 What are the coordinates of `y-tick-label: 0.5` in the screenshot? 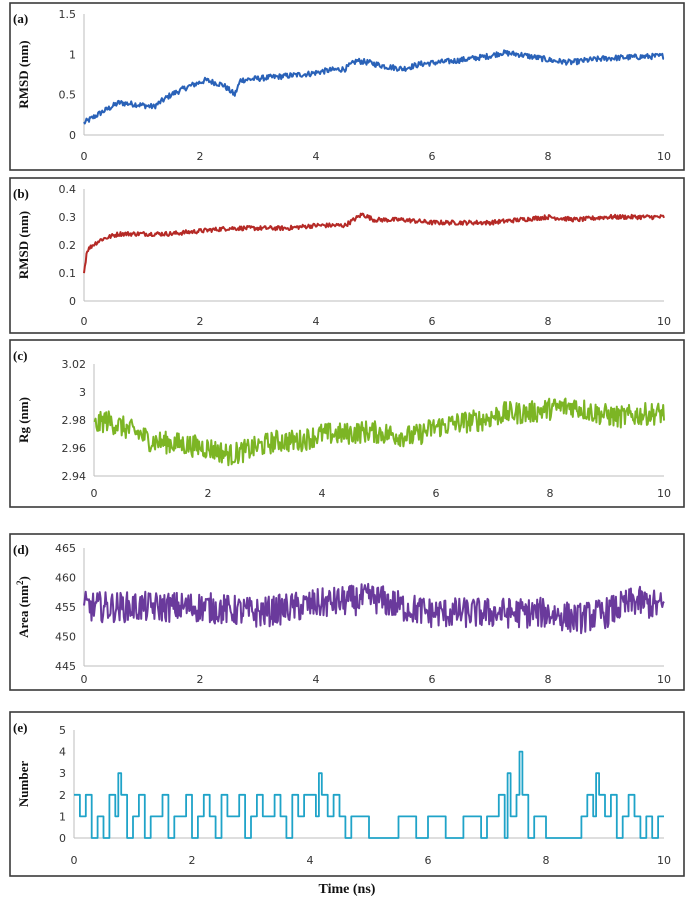 It's located at (68, 95).